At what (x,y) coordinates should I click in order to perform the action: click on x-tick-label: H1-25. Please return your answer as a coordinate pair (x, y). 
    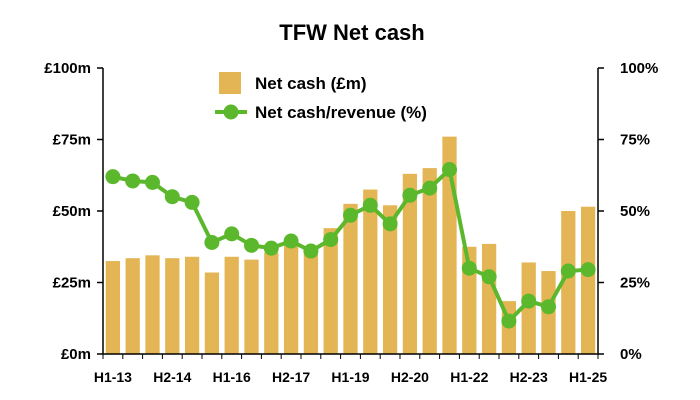
    Looking at the image, I should click on (588, 377).